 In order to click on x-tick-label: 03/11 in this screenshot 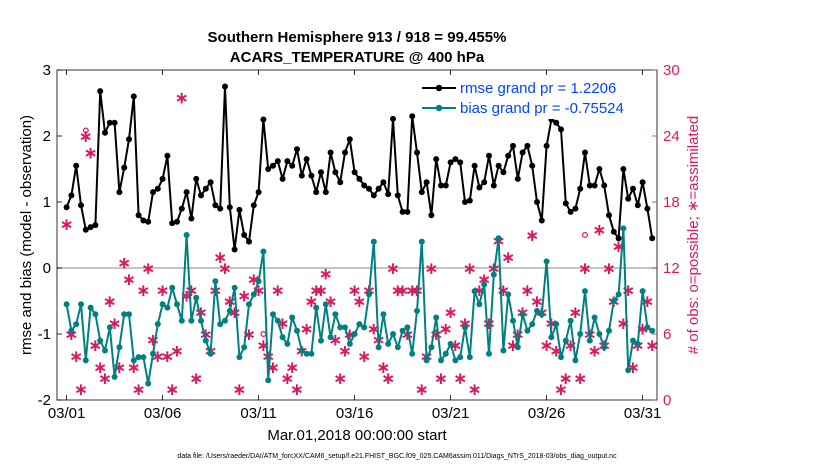, I will do `click(258, 413)`.